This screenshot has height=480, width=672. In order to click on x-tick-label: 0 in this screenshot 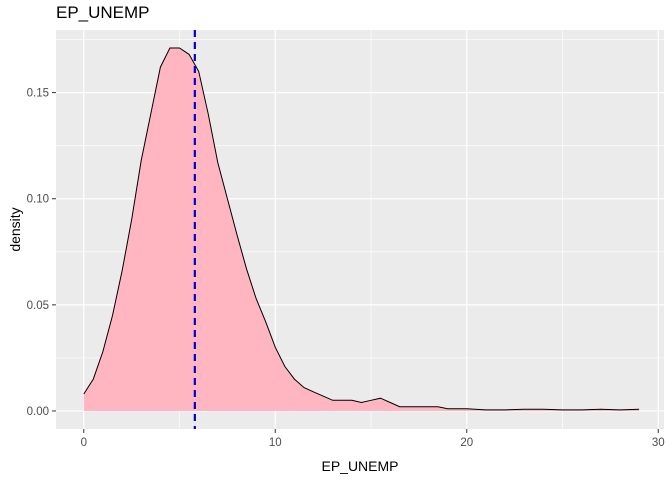, I will do `click(84, 443)`.